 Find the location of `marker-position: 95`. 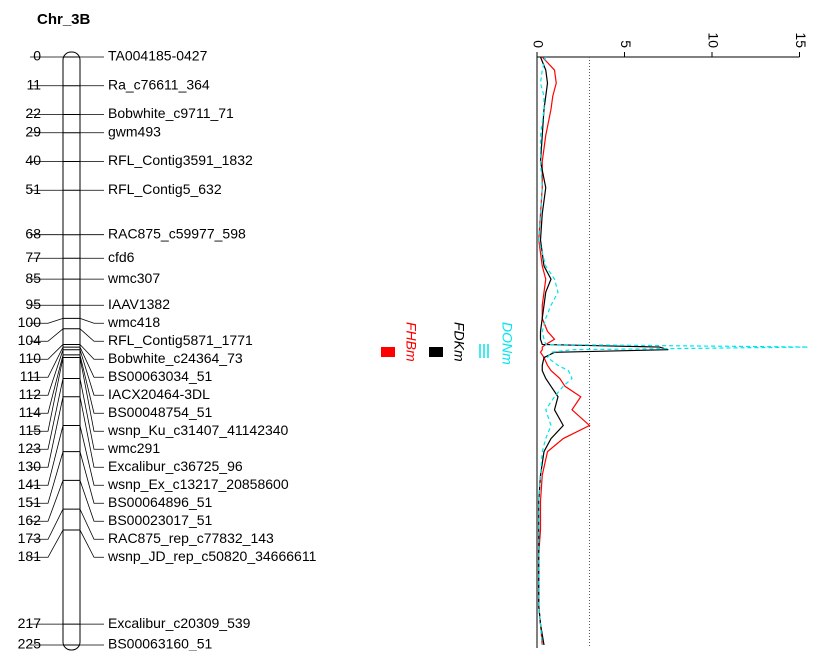

marker-position: 95 is located at coordinates (33, 304).